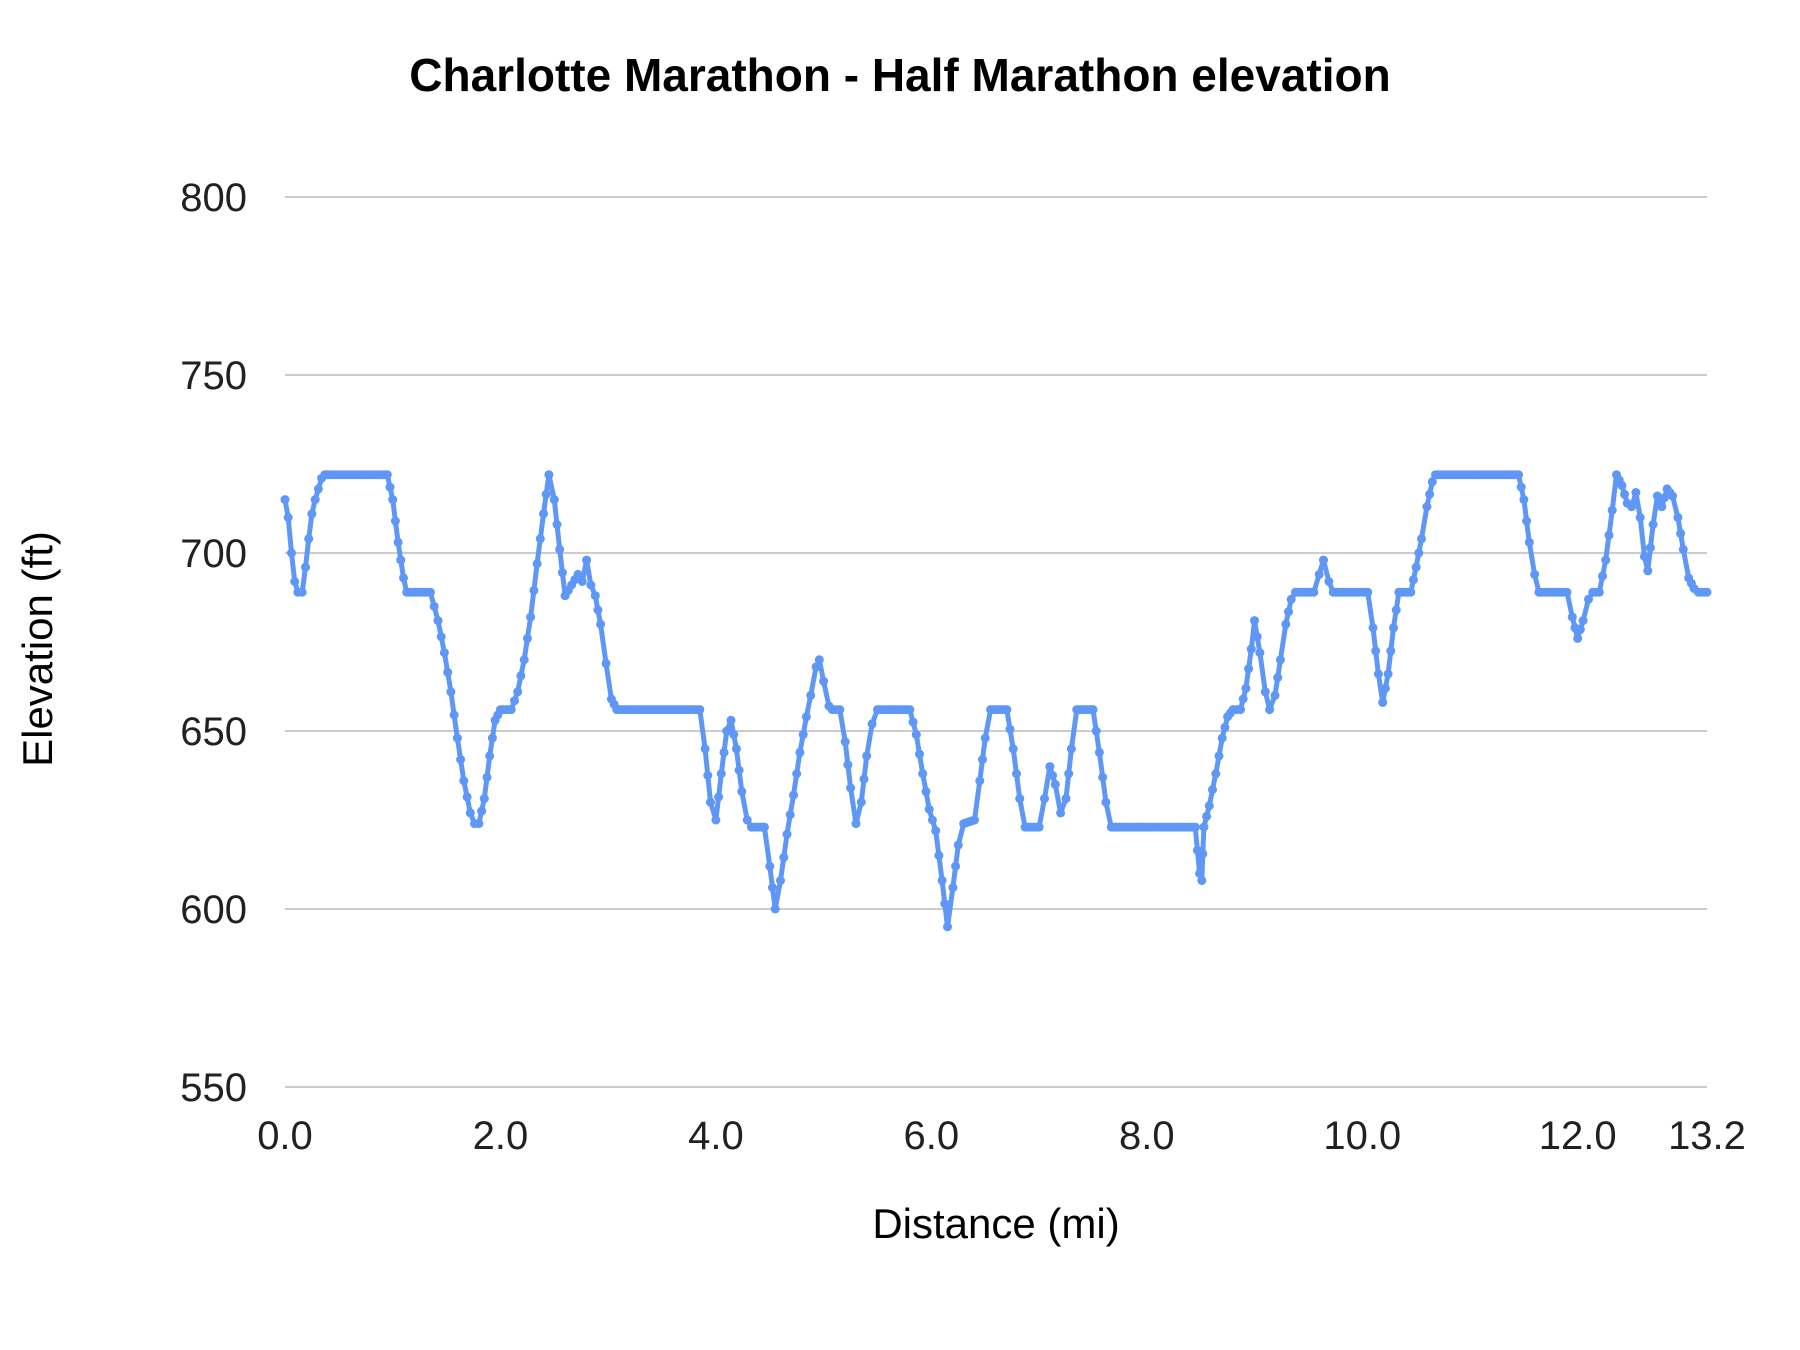  What do you see at coordinates (213, 1088) in the screenshot?
I see `y-tick-label: 550` at bounding box center [213, 1088].